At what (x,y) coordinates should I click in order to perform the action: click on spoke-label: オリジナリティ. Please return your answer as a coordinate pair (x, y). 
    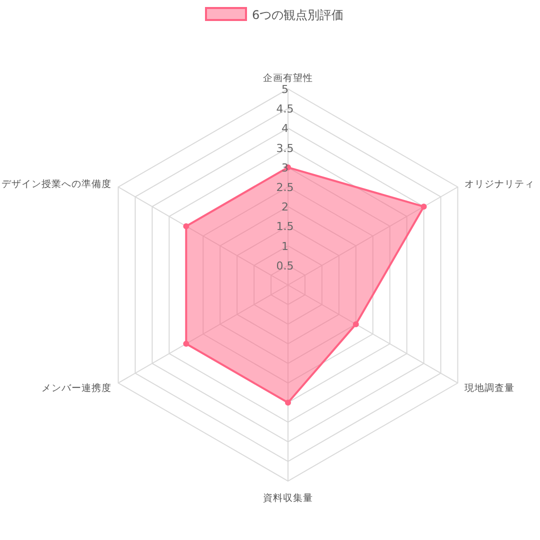
    Looking at the image, I should click on (499, 184).